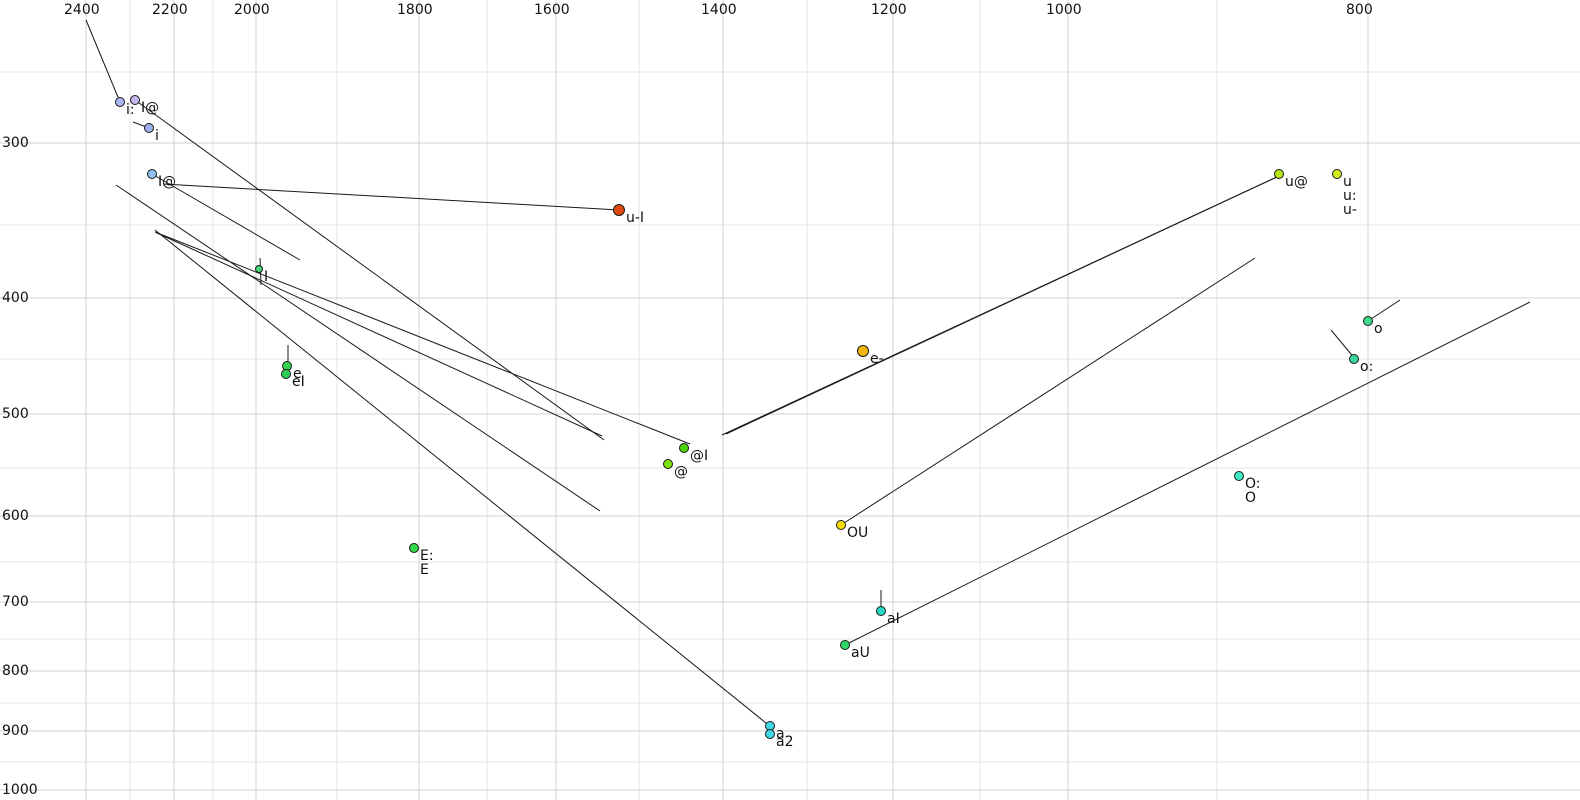  I want to click on y-tick-label: 700, so click(15, 602).